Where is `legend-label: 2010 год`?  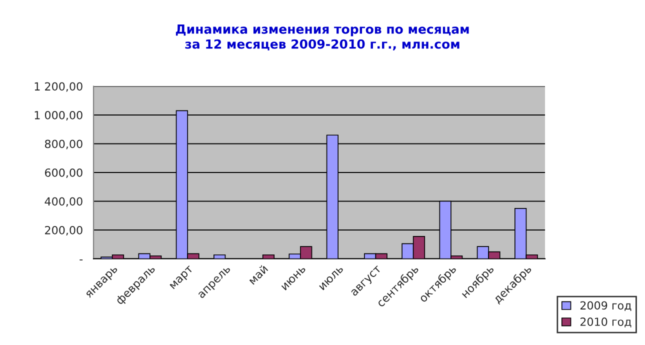 legend-label: 2010 год is located at coordinates (606, 323).